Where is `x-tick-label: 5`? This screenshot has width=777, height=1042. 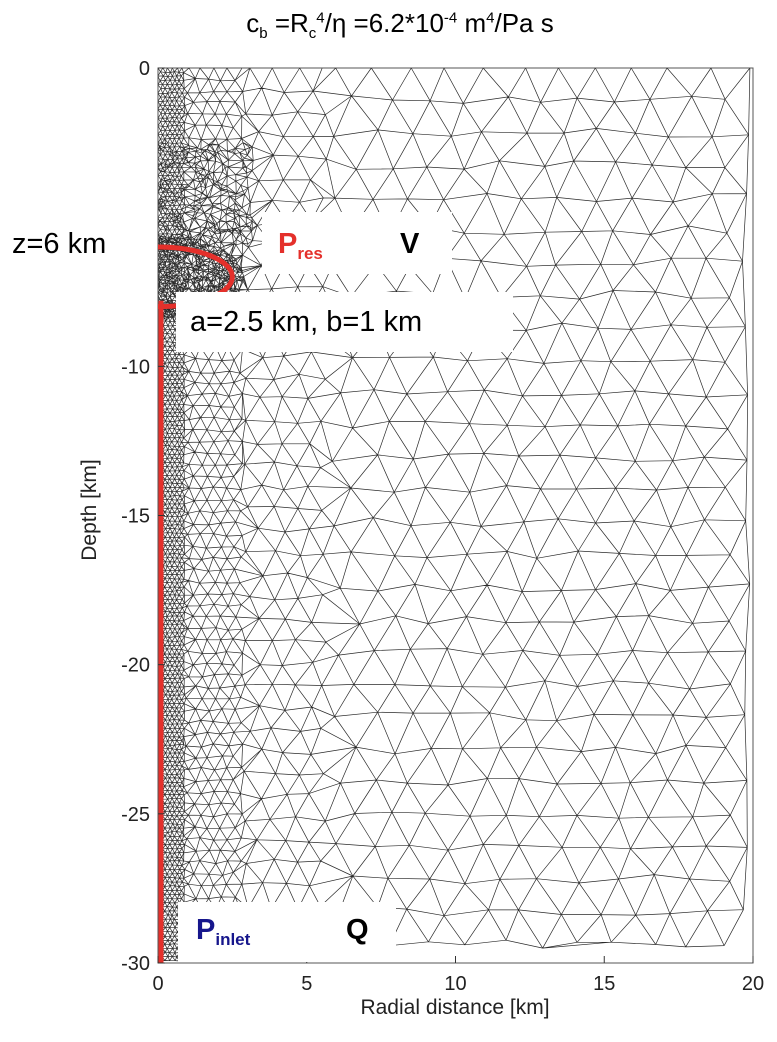 x-tick-label: 5 is located at coordinates (306, 984).